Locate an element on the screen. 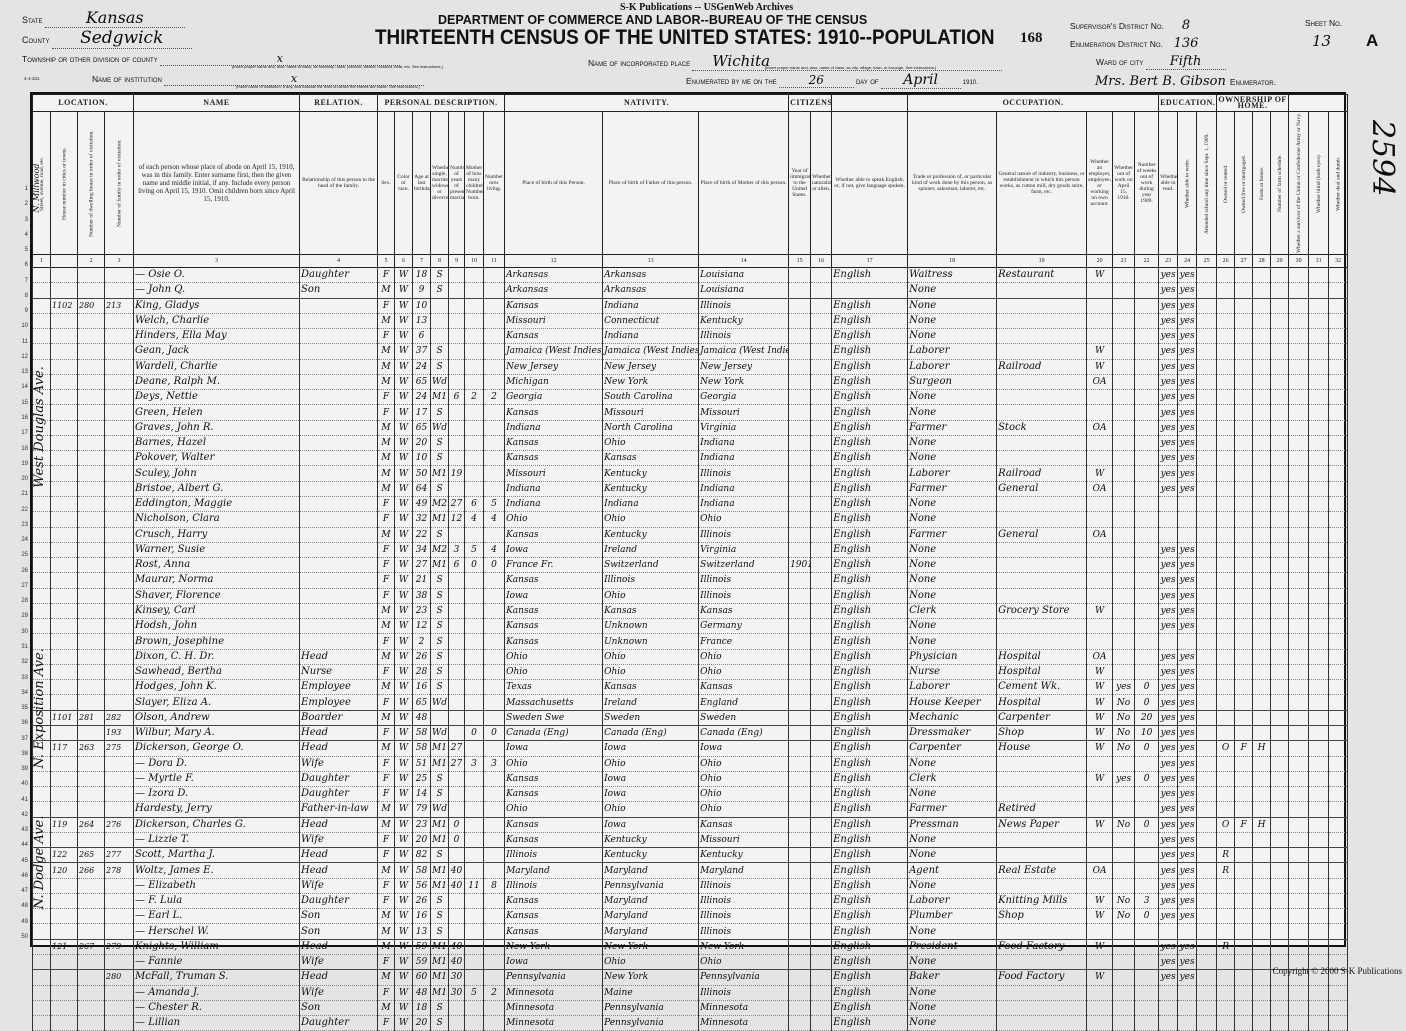 Image resolution: width=1406 pixels, height=1031 pixels. house-number-cell: 120 is located at coordinates (64, 870).